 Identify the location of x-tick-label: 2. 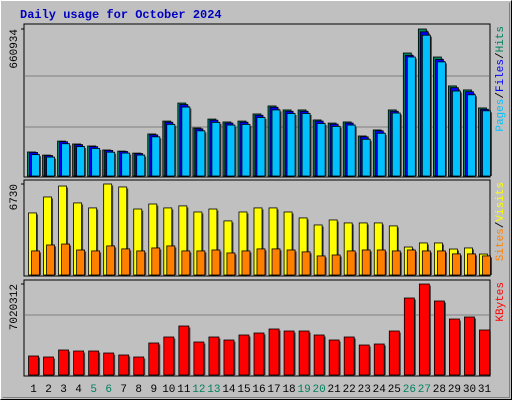
(48, 390).